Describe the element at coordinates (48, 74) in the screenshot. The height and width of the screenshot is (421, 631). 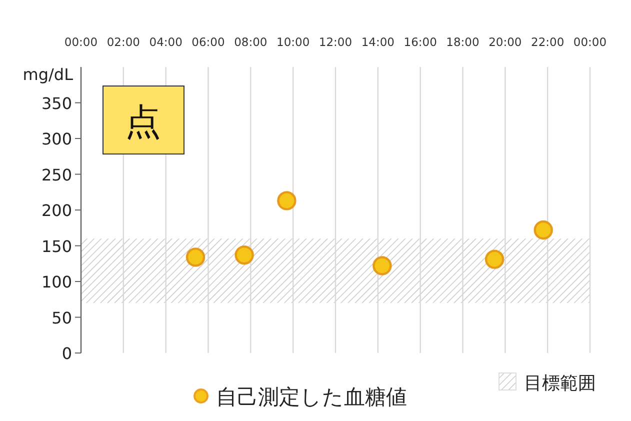
I see `y-axis-title: mg/dL` at that location.